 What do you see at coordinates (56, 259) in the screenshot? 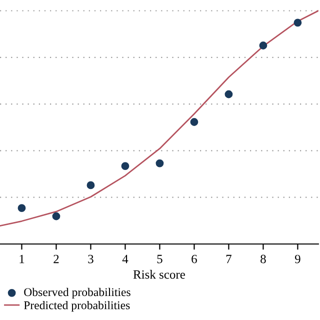
I see `x-tick-label: 2` at bounding box center [56, 259].